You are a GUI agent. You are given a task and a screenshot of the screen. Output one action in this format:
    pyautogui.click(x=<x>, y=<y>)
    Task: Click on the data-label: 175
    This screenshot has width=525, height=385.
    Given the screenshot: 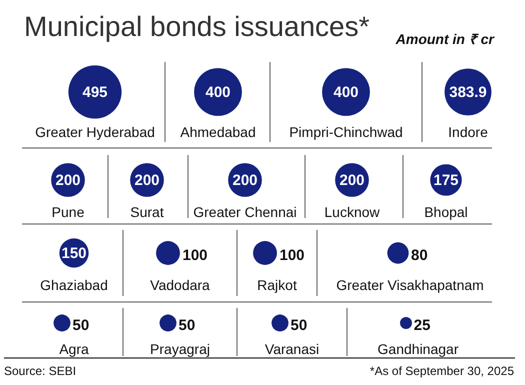 What is the action you would take?
    pyautogui.click(x=446, y=180)
    